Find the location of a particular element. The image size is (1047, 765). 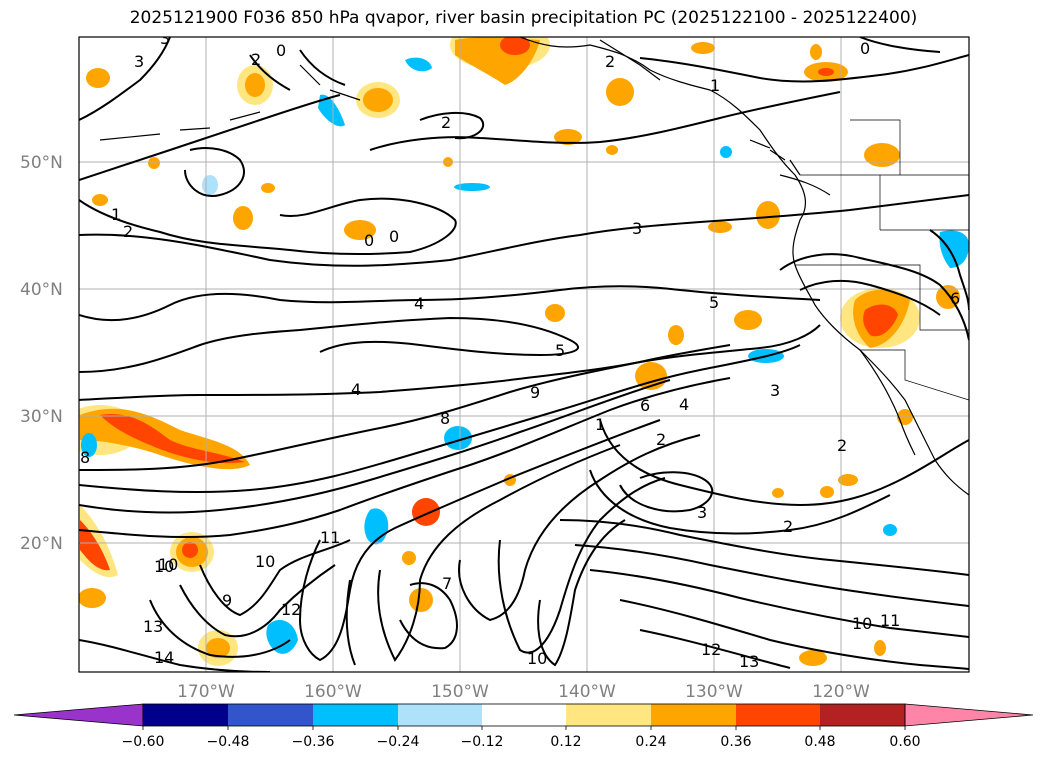

lon-label: 170°W is located at coordinates (206, 692).